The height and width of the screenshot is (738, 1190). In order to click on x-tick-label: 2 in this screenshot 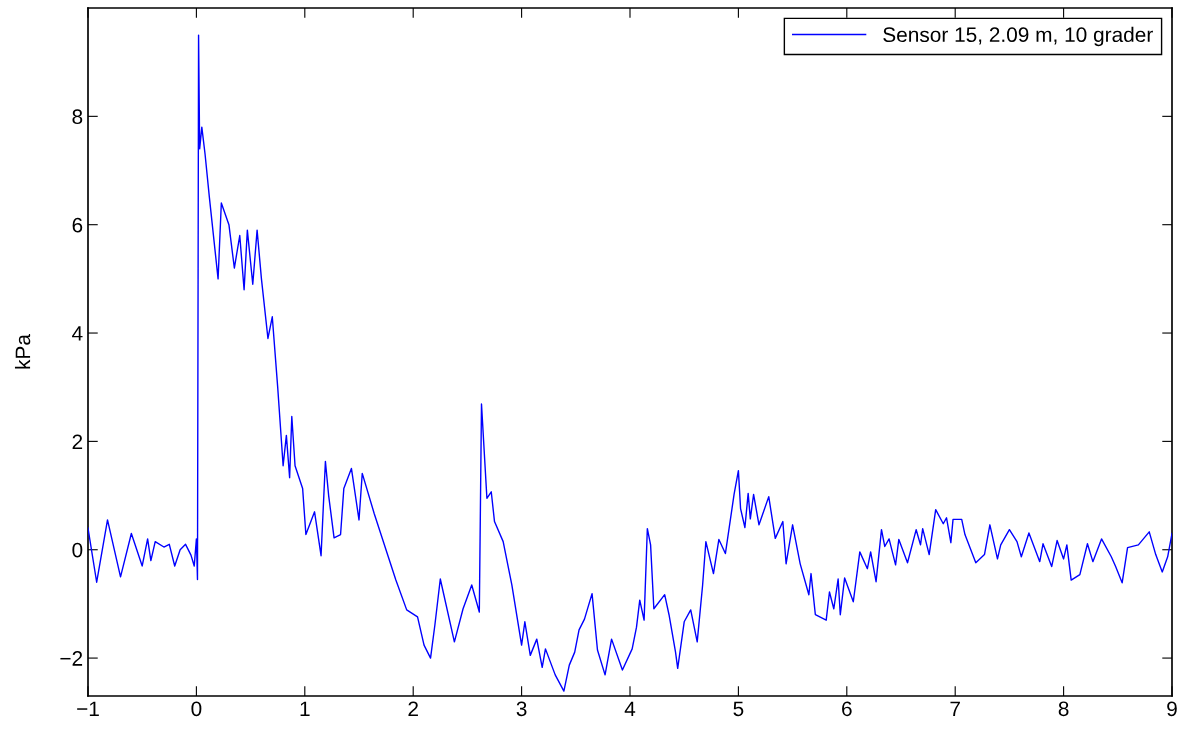, I will do `click(413, 708)`.